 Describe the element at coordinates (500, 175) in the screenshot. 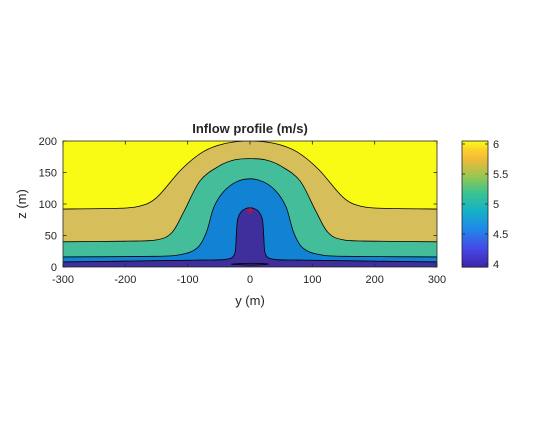

I see `colorbar-tick-label: 5.5` at that location.